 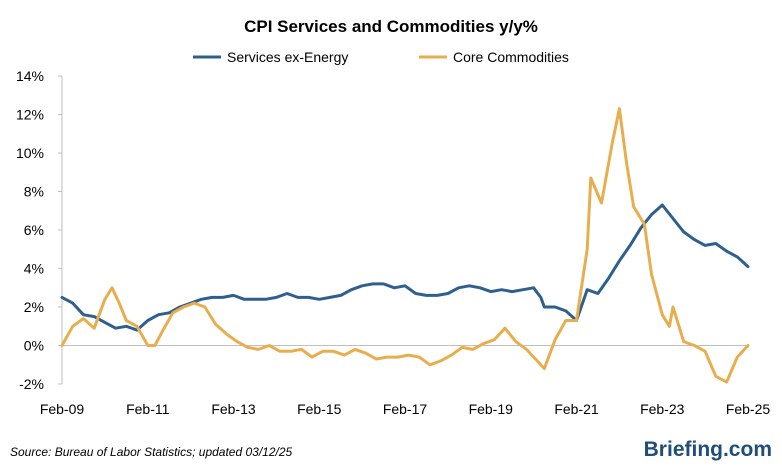 I want to click on y-tick-label: 6%, so click(x=34, y=230).